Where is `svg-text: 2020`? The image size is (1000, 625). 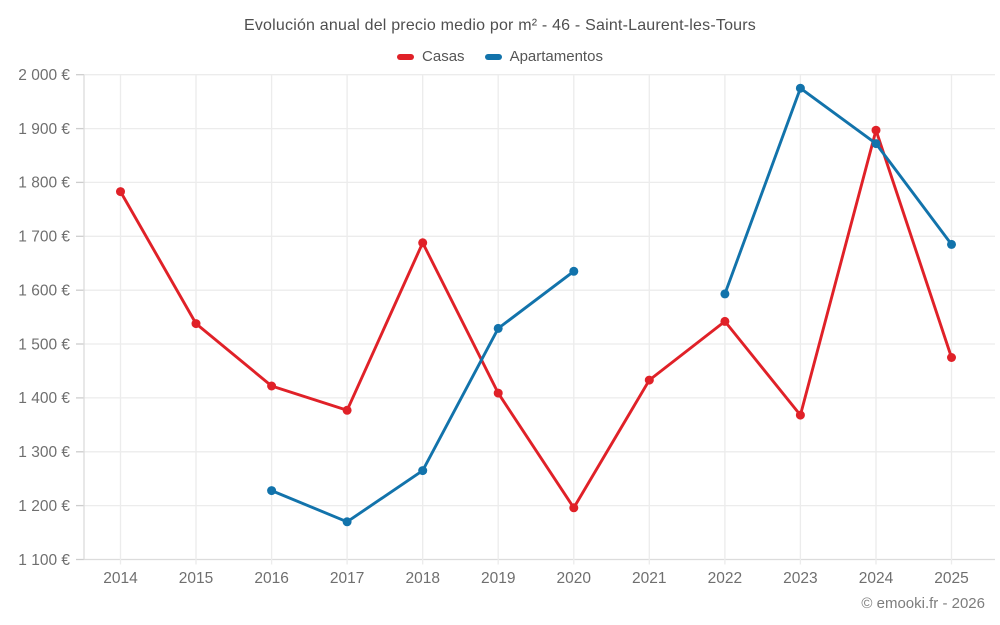
svg-text: 2020 is located at coordinates (574, 578).